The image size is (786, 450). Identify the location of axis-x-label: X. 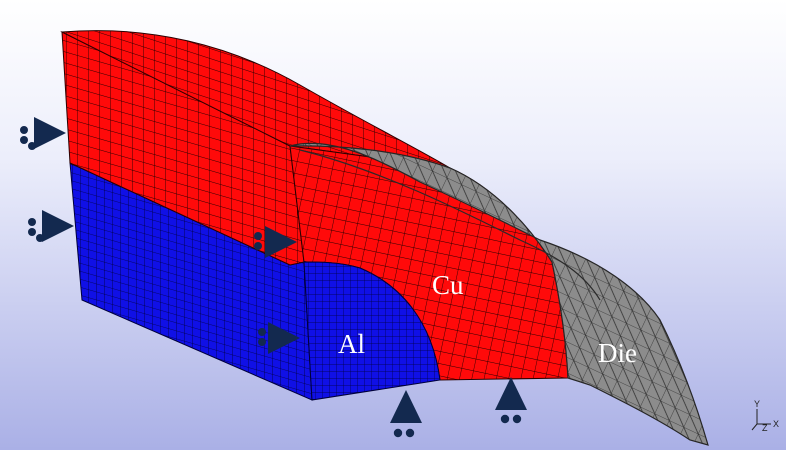
(776, 424).